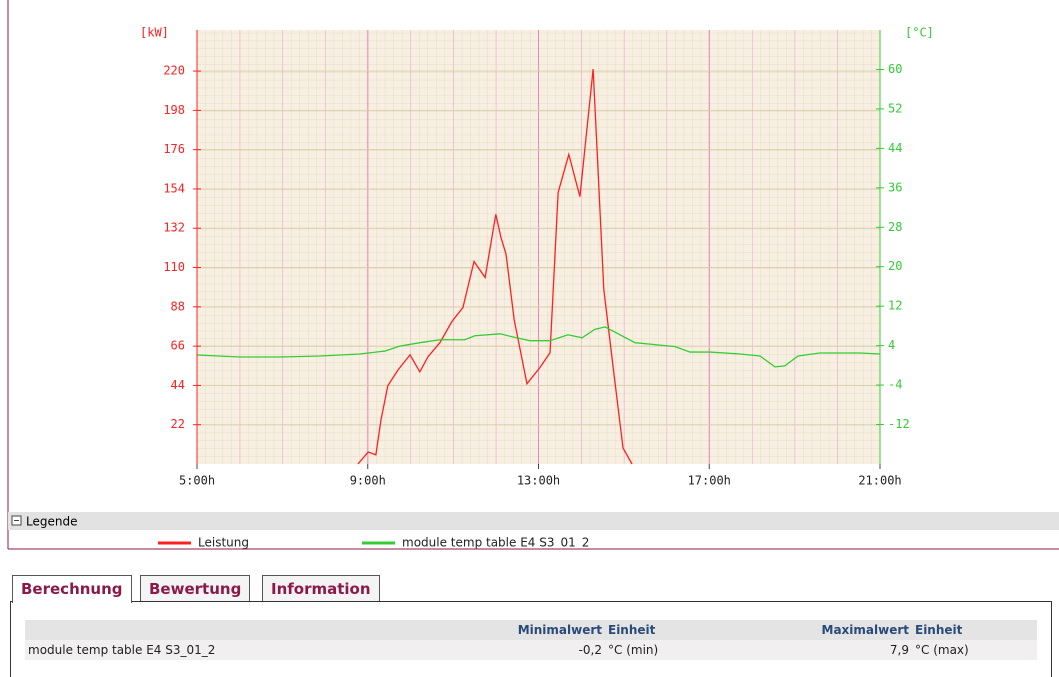 This screenshot has width=1059, height=677. Describe the element at coordinates (919, 33) in the screenshot. I see `y2-axis-label: [°C]` at that location.